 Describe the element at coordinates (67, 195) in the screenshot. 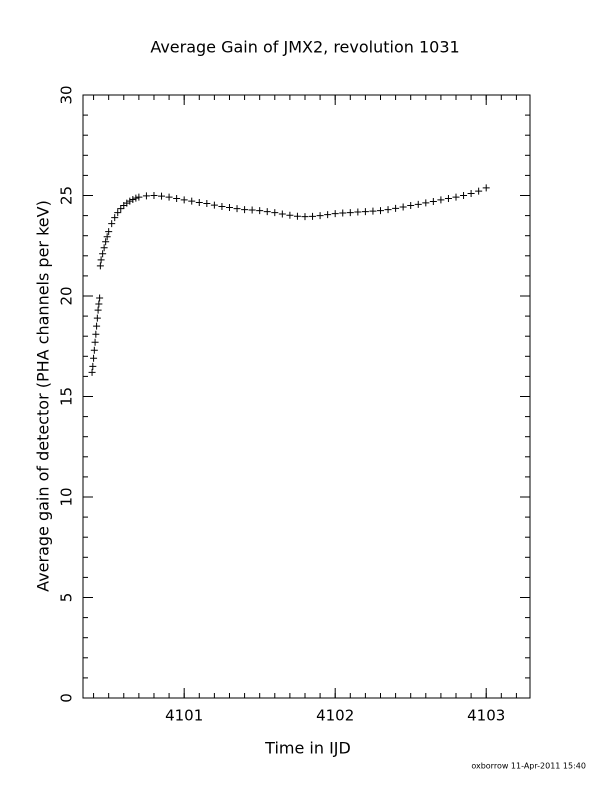

I see `y-tick-label: 25` at that location.